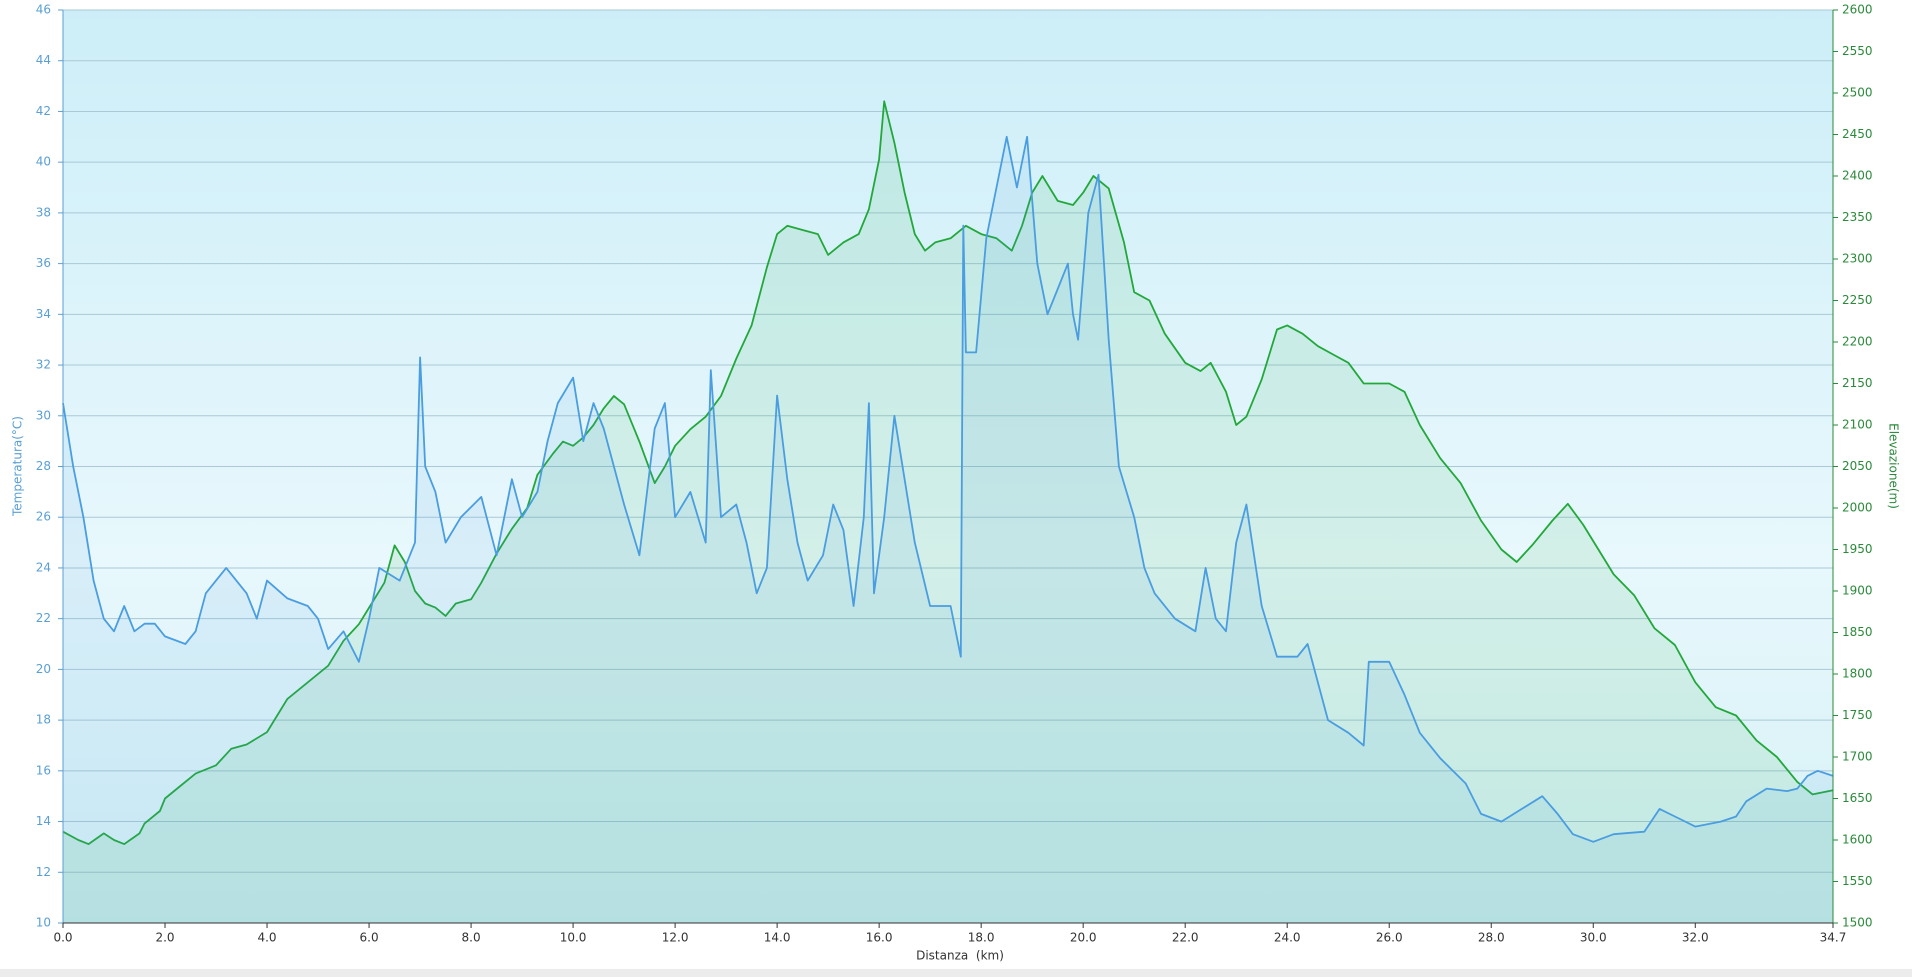 Image resolution: width=1912 pixels, height=977 pixels. I want to click on y-tick-label: 10, so click(43, 923).